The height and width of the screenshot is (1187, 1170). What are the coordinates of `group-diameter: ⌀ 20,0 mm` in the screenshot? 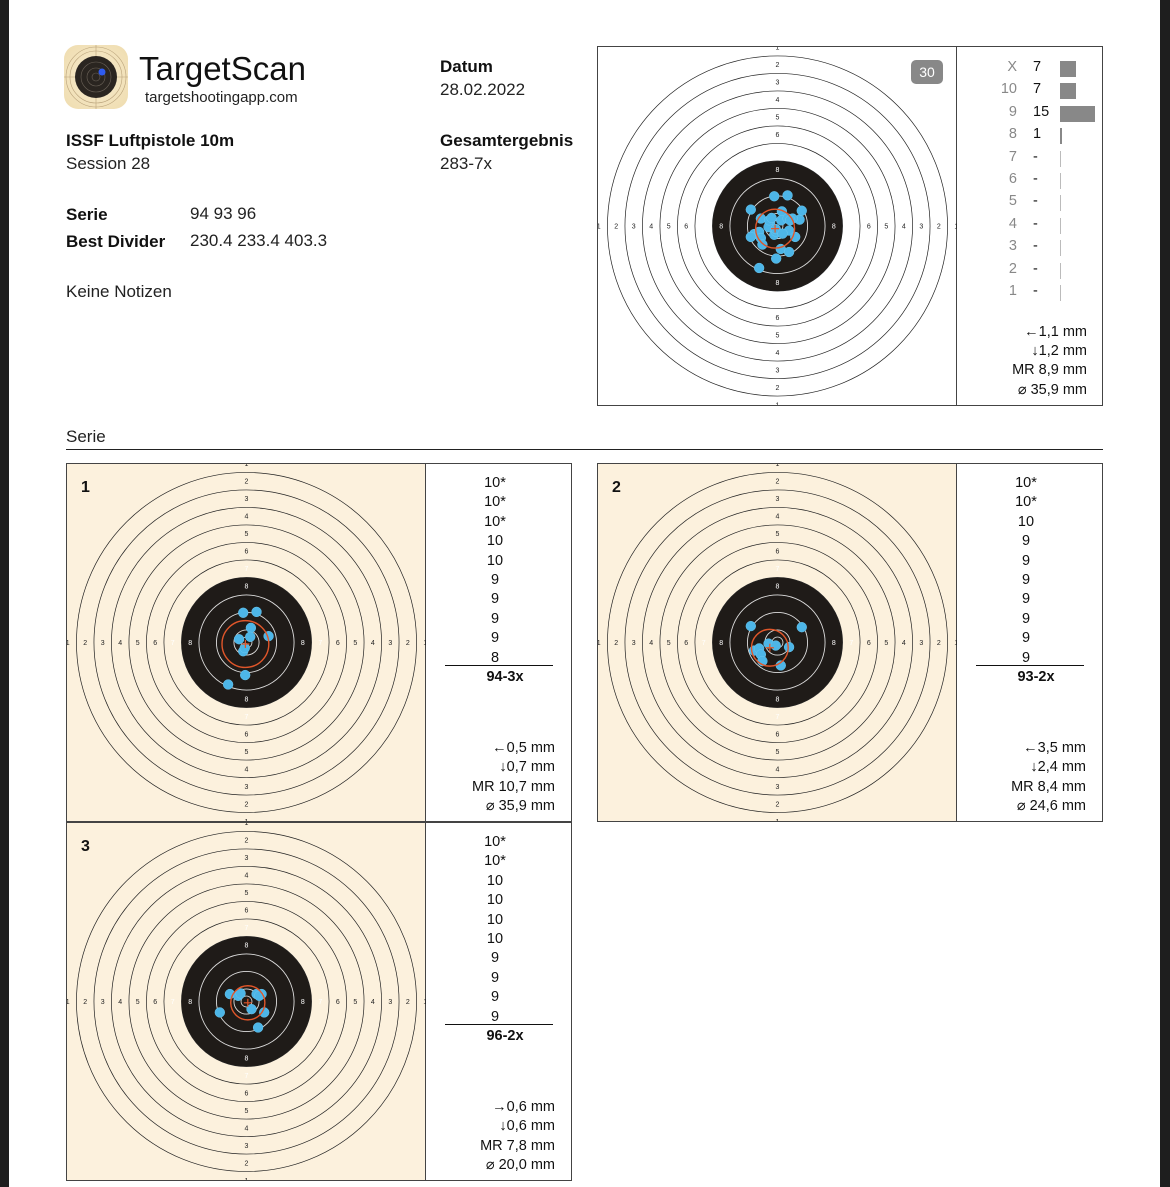 It's located at (520, 1165).